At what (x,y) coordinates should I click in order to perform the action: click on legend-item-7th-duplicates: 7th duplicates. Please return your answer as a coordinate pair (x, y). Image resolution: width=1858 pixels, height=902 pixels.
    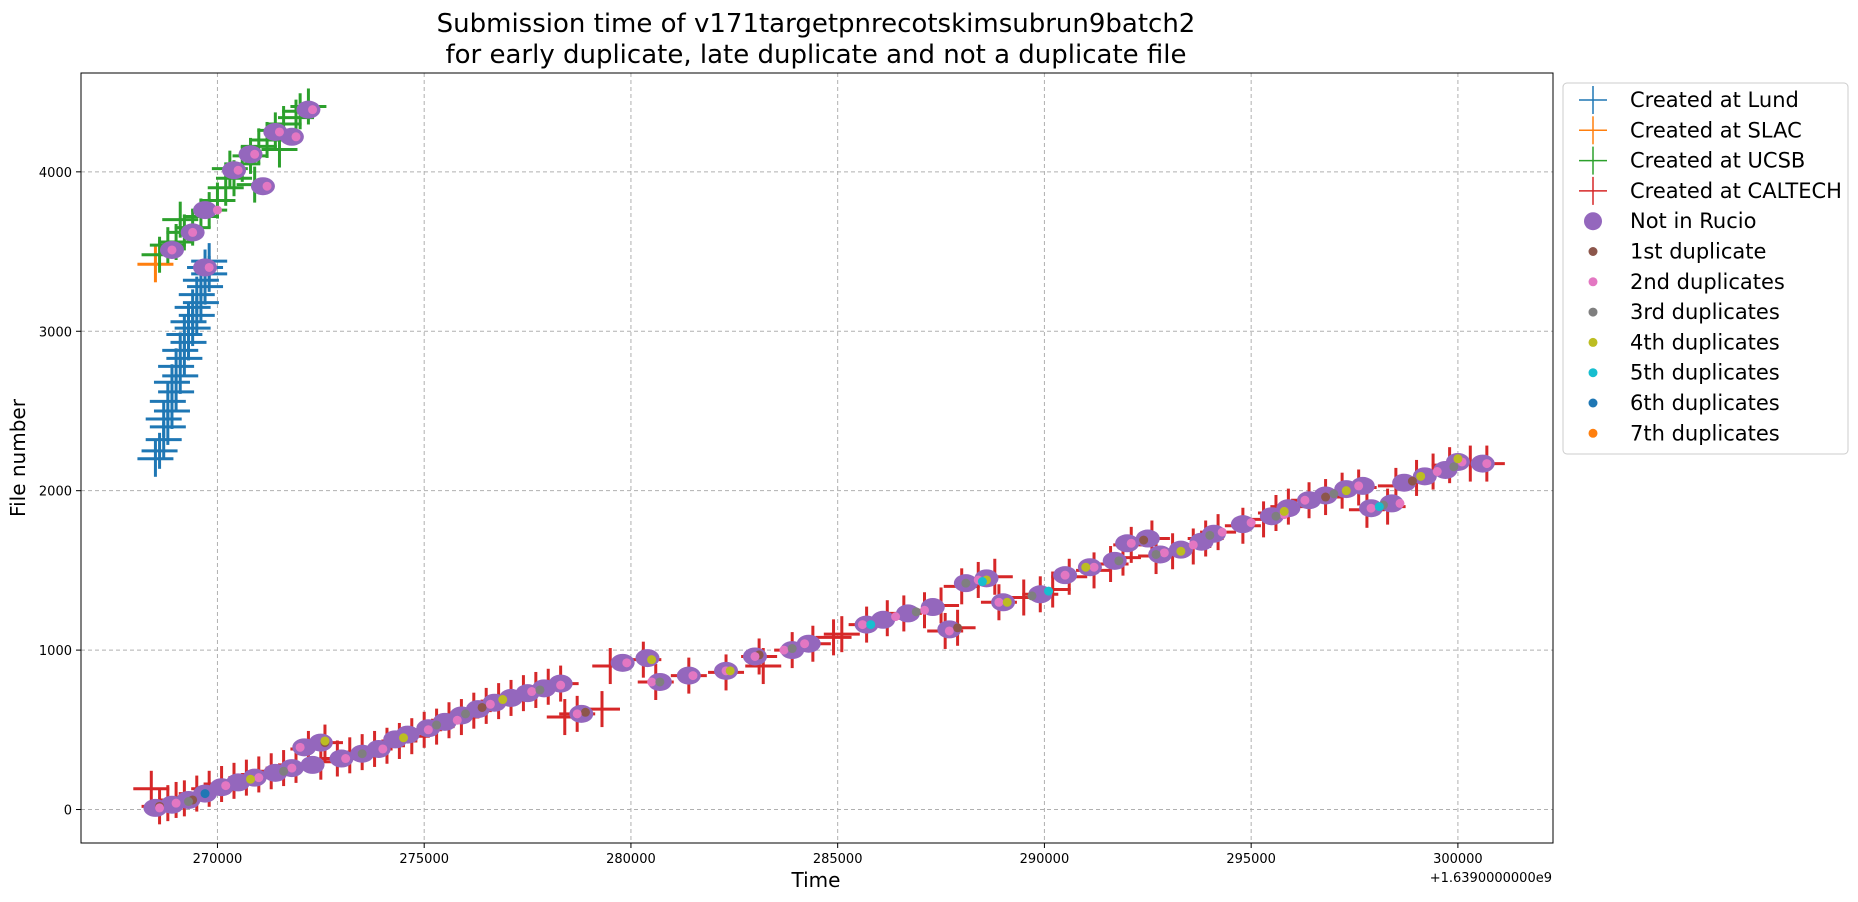
    Looking at the image, I should click on (1684, 433).